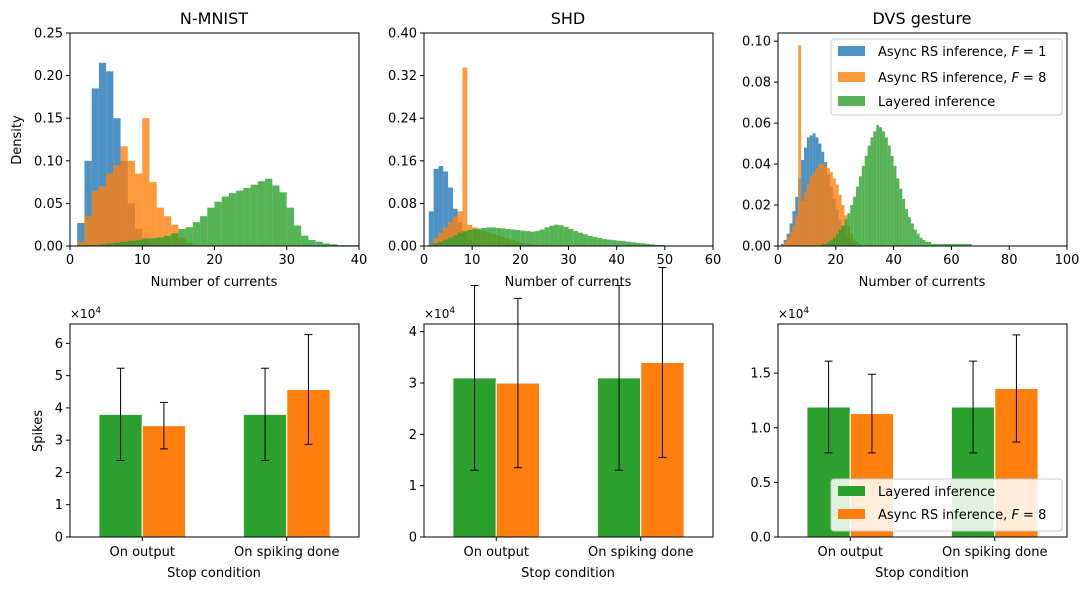 Image resolution: width=1089 pixels, height=590 pixels. What do you see at coordinates (936, 102) in the screenshot?
I see `dvs-legend-label-layered: Layered inference` at bounding box center [936, 102].